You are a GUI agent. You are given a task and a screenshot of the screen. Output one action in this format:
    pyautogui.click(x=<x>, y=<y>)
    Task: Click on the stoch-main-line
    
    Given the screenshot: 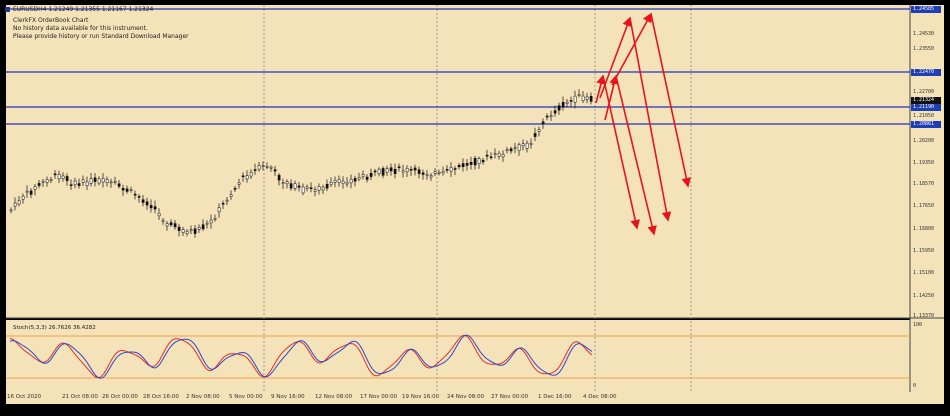 What is the action you would take?
    pyautogui.click(x=301, y=356)
    